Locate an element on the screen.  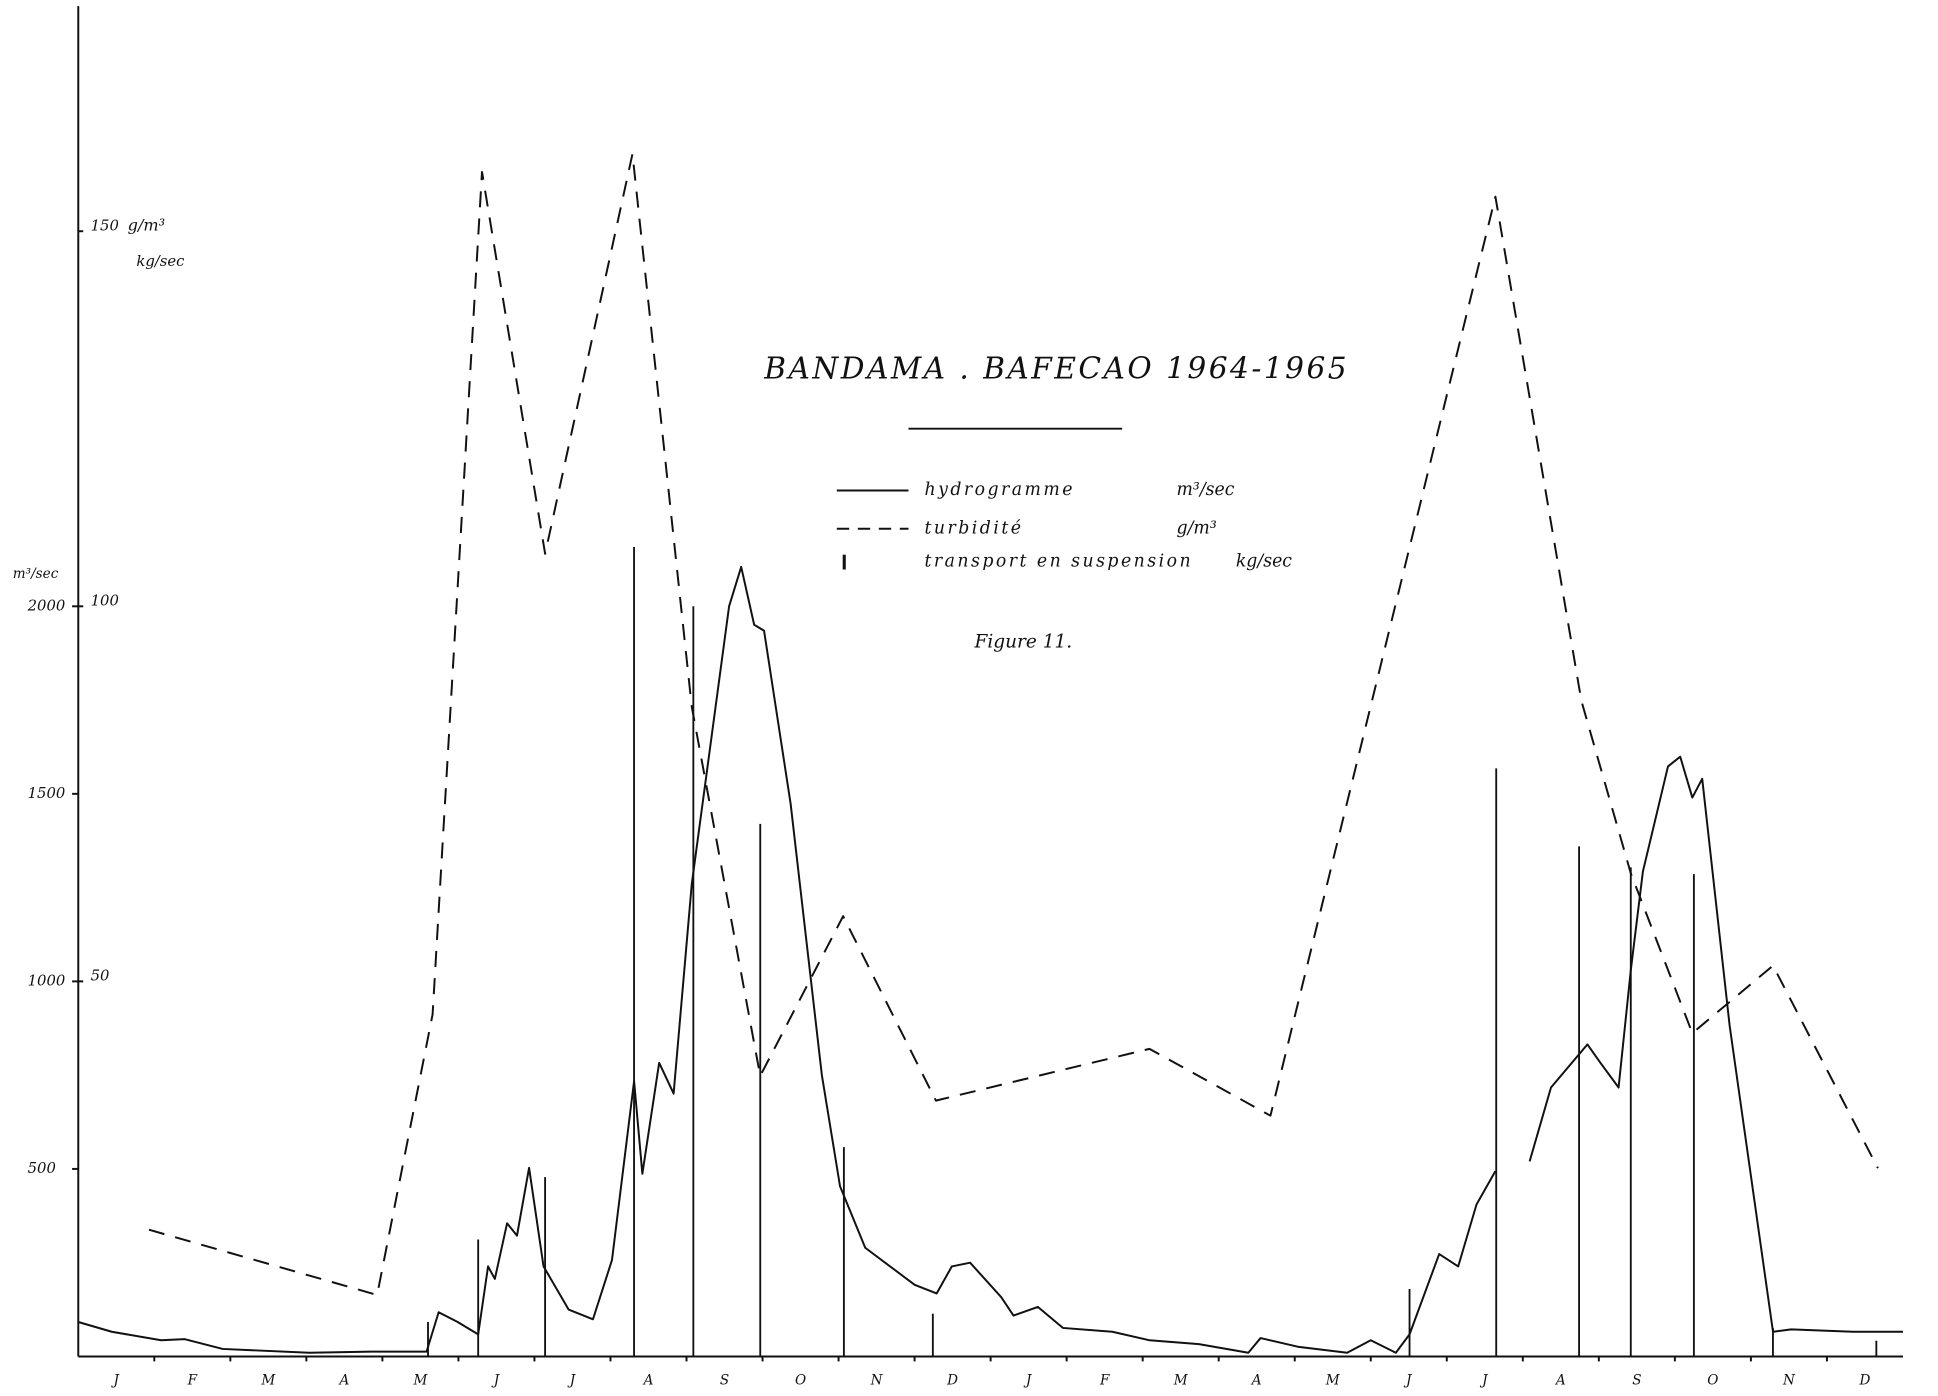
y2-tick-label: 100 is located at coordinates (105, 600).